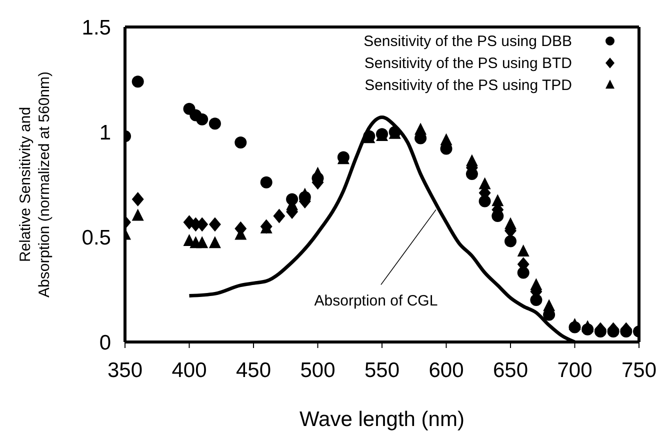 The image size is (668, 442). What do you see at coordinates (639, 370) in the screenshot?
I see `x-tick-label: 750` at bounding box center [639, 370].